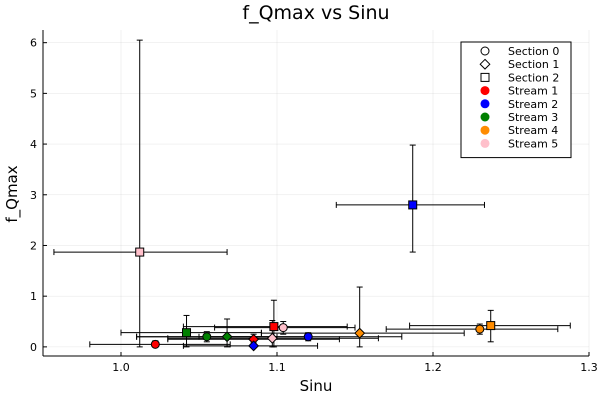 Image resolution: width=600 pixels, height=400 pixels. I want to click on legend-label: Section 2, so click(533, 77).